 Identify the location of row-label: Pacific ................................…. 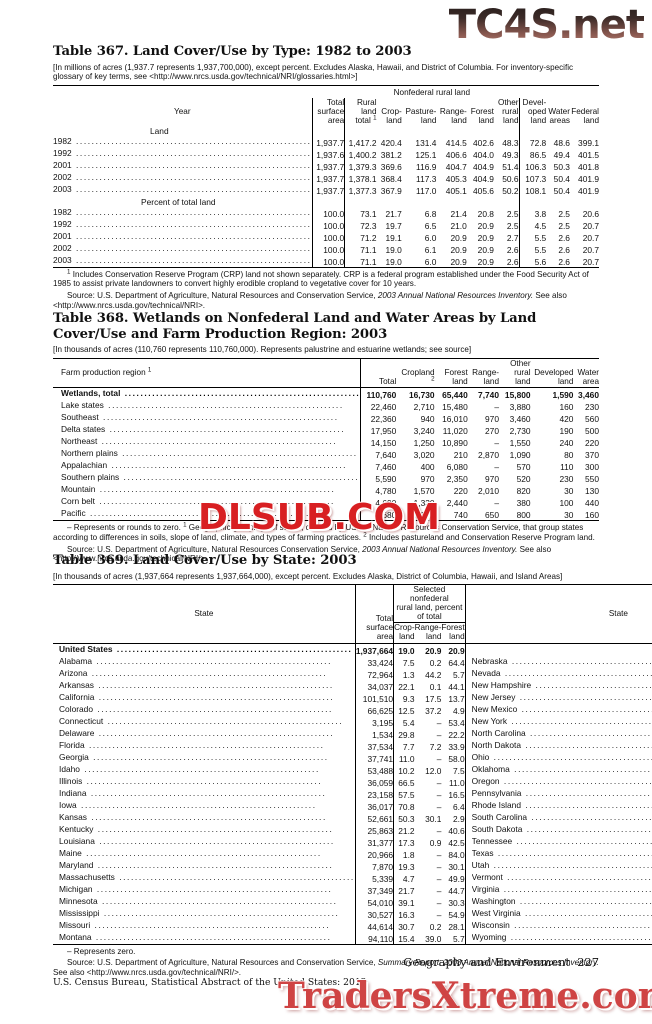
(193, 513).